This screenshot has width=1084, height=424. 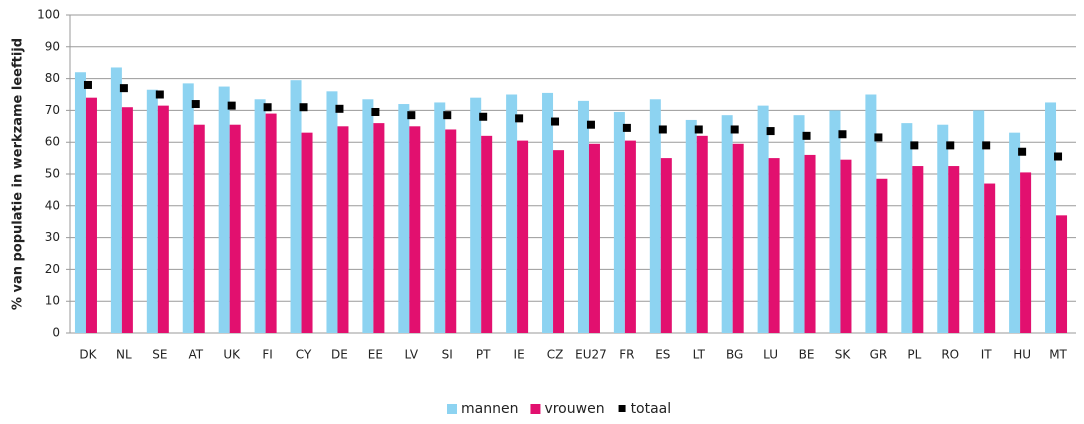 I want to click on x-tick-label: LV, so click(x=412, y=355).